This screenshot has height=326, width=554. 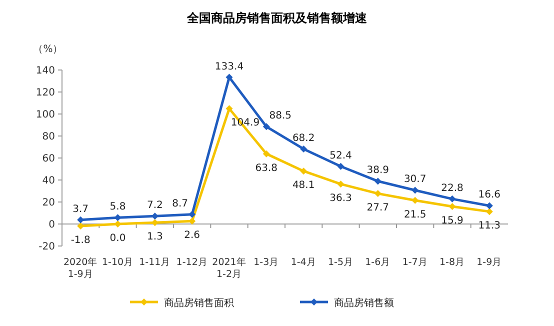 I want to click on x-tick-label: 1-6月, so click(x=378, y=262).